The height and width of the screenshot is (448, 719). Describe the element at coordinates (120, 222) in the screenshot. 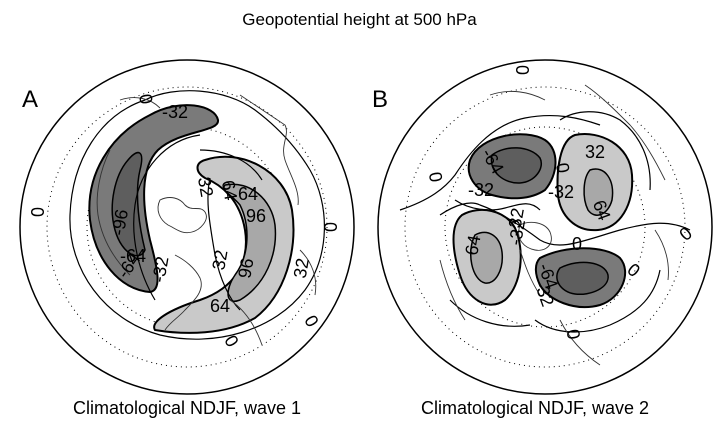

I see `contour-label: -96` at that location.